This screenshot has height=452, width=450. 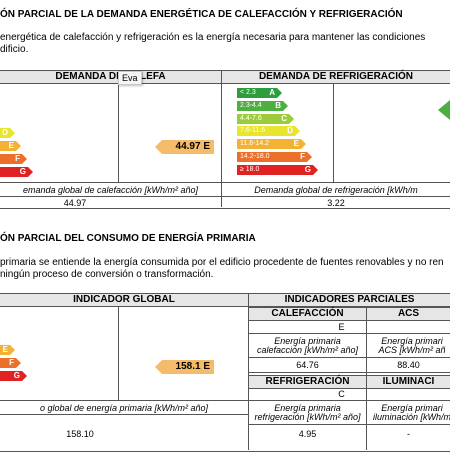 I want to click on iluminacion-label: ILUMINACI, so click(x=408, y=382).